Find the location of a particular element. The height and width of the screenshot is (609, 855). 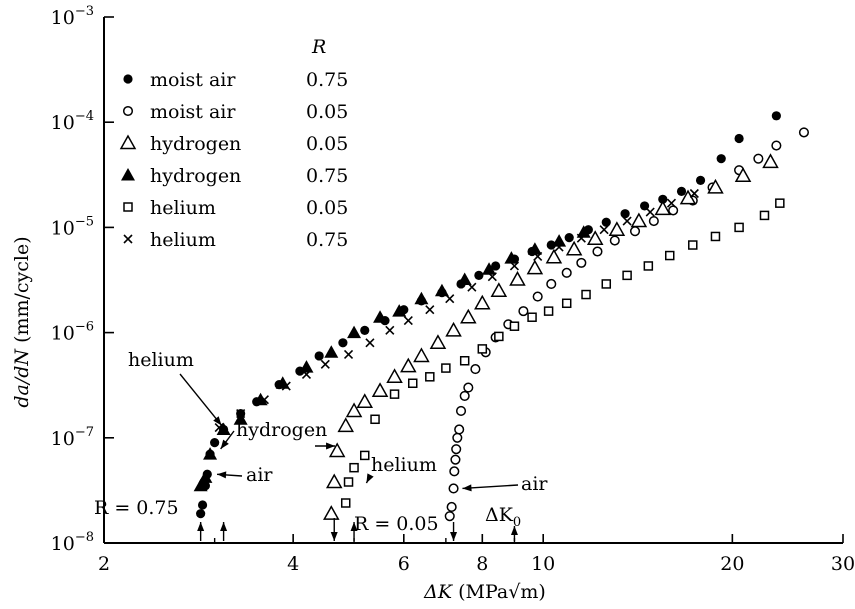

y-tick-label: 10⁻³ is located at coordinates (72, 16).